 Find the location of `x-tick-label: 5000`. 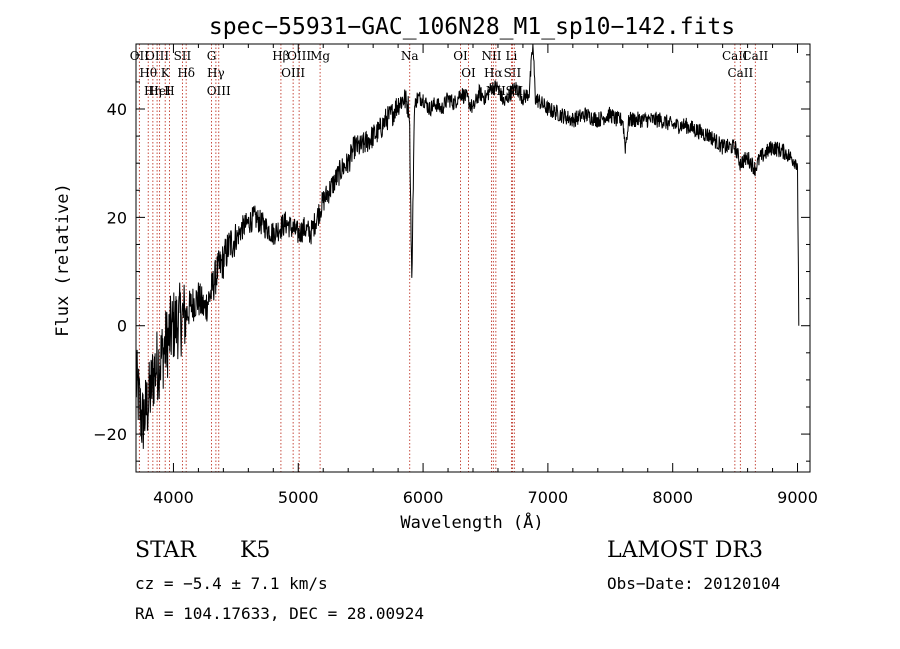

x-tick-label: 5000 is located at coordinates (298, 497).